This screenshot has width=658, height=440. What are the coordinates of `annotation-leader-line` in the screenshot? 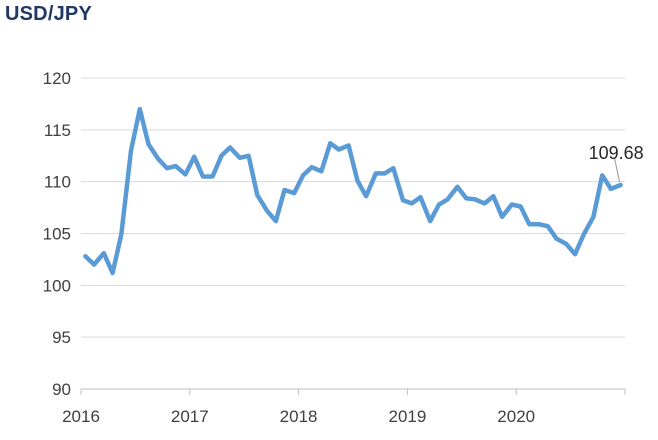 It's located at (617, 170).